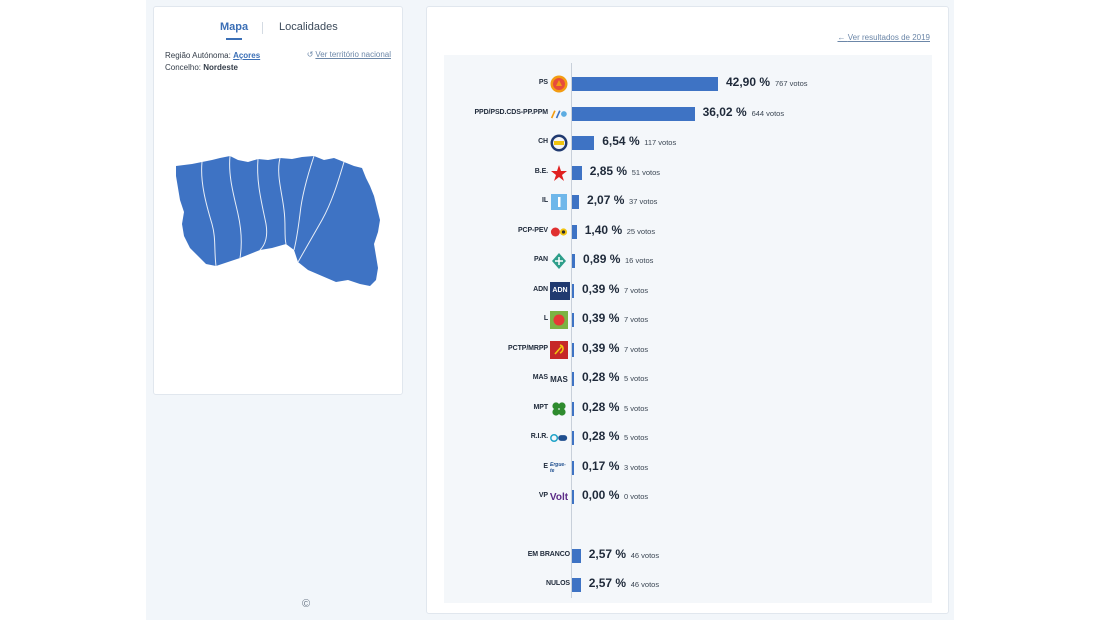 This screenshot has height=620, width=1100. I want to click on rir-logo-icon, so click(559, 438).